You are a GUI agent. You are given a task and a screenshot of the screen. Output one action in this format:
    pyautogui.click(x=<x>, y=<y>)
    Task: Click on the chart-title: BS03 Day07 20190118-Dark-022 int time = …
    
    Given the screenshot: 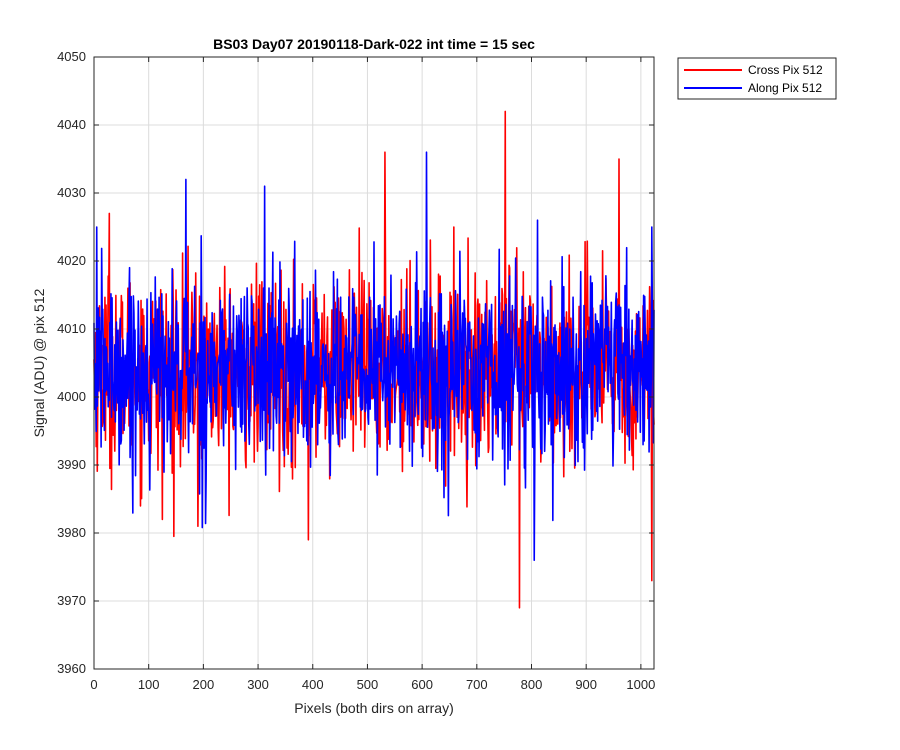 What is the action you would take?
    pyautogui.click(x=374, y=44)
    